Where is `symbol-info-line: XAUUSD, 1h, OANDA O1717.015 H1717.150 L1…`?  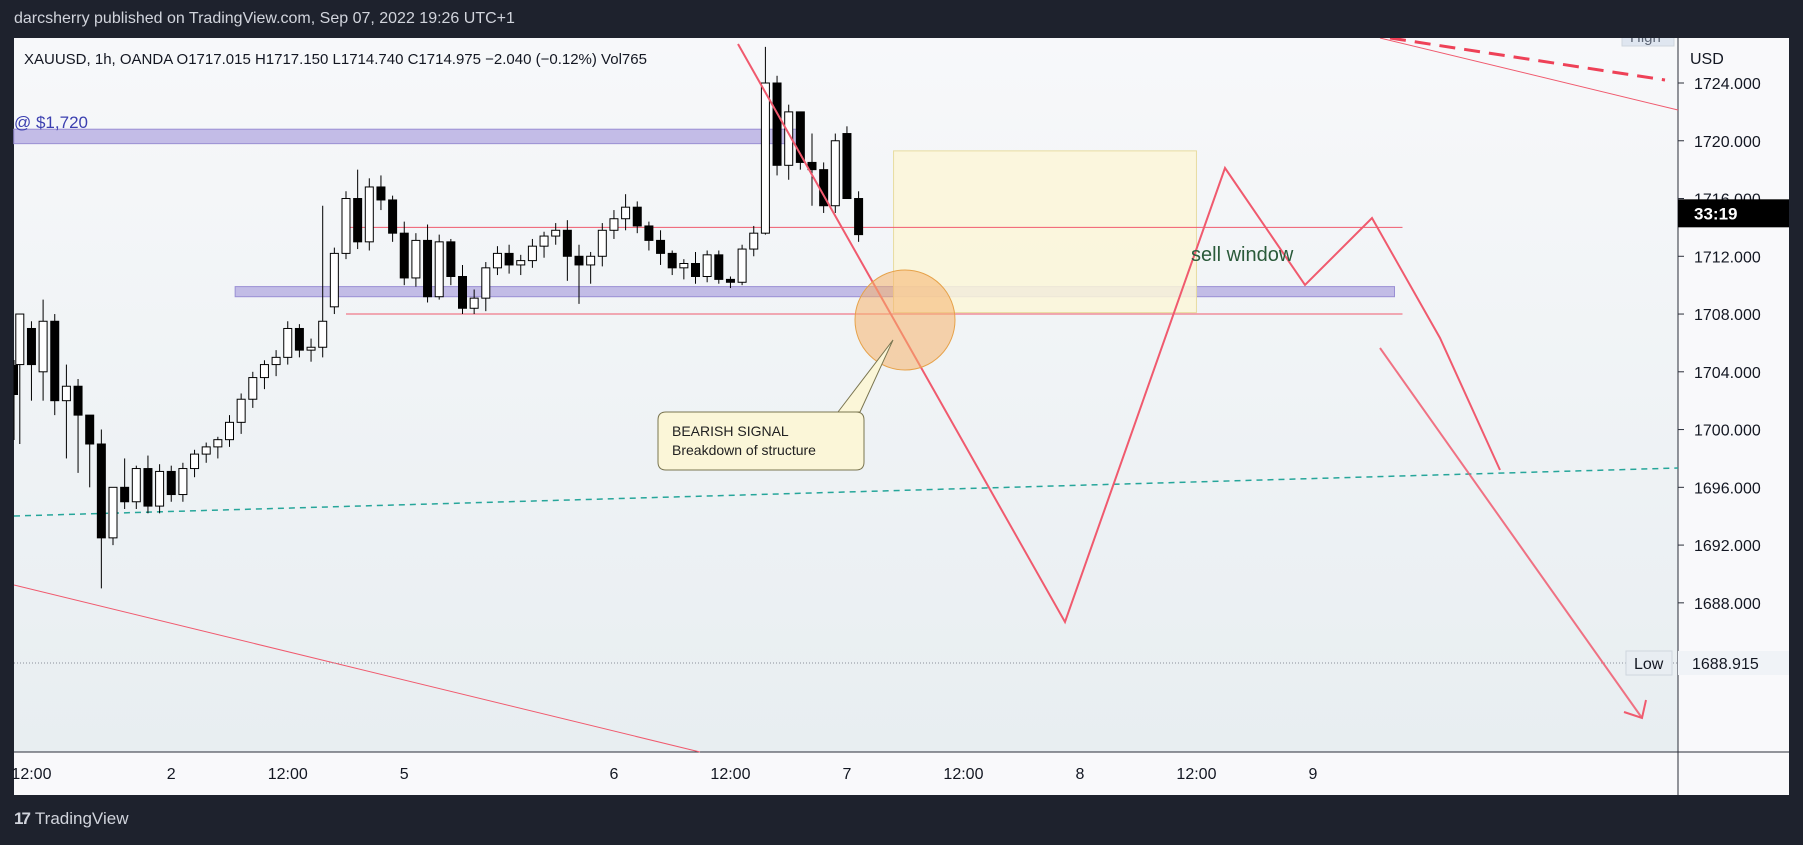
symbol-info-line: XAUUSD, 1h, OANDA O1717.015 H1717.150 L1… is located at coordinates (335, 59).